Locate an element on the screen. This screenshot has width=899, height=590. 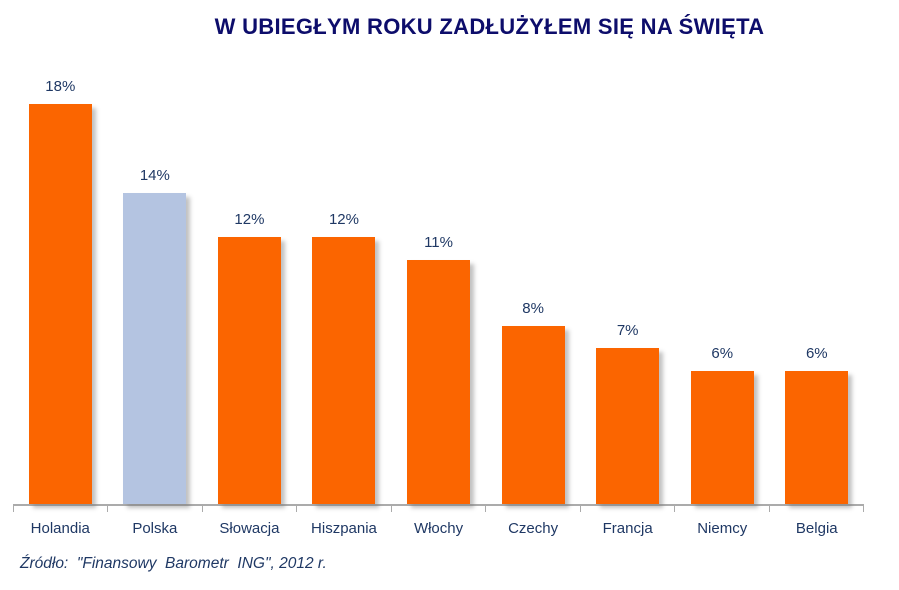
bar-value-label: 14% is located at coordinates (154, 175).